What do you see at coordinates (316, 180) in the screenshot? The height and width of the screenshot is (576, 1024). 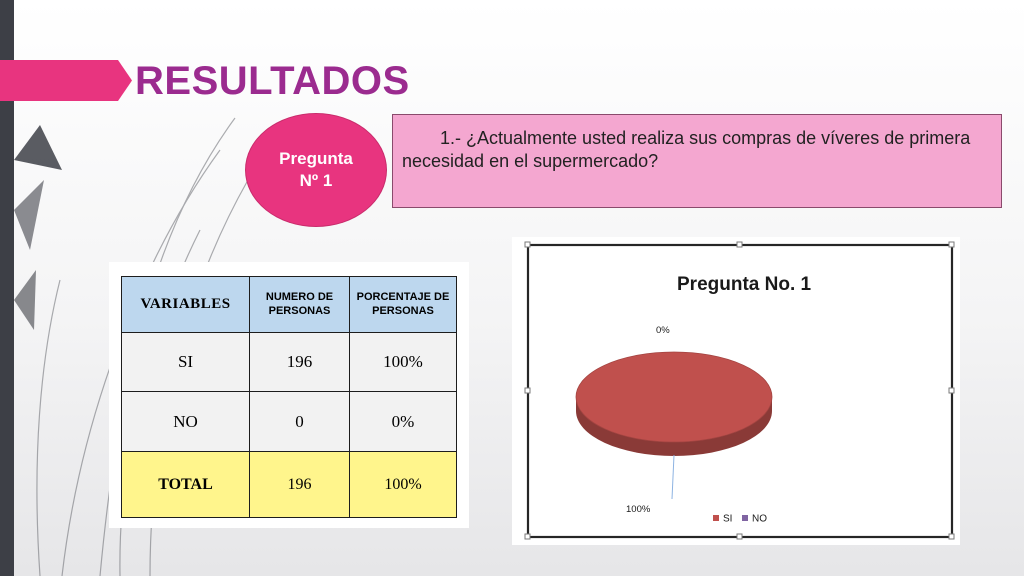 I see `bubble-number: Nº 1` at bounding box center [316, 180].